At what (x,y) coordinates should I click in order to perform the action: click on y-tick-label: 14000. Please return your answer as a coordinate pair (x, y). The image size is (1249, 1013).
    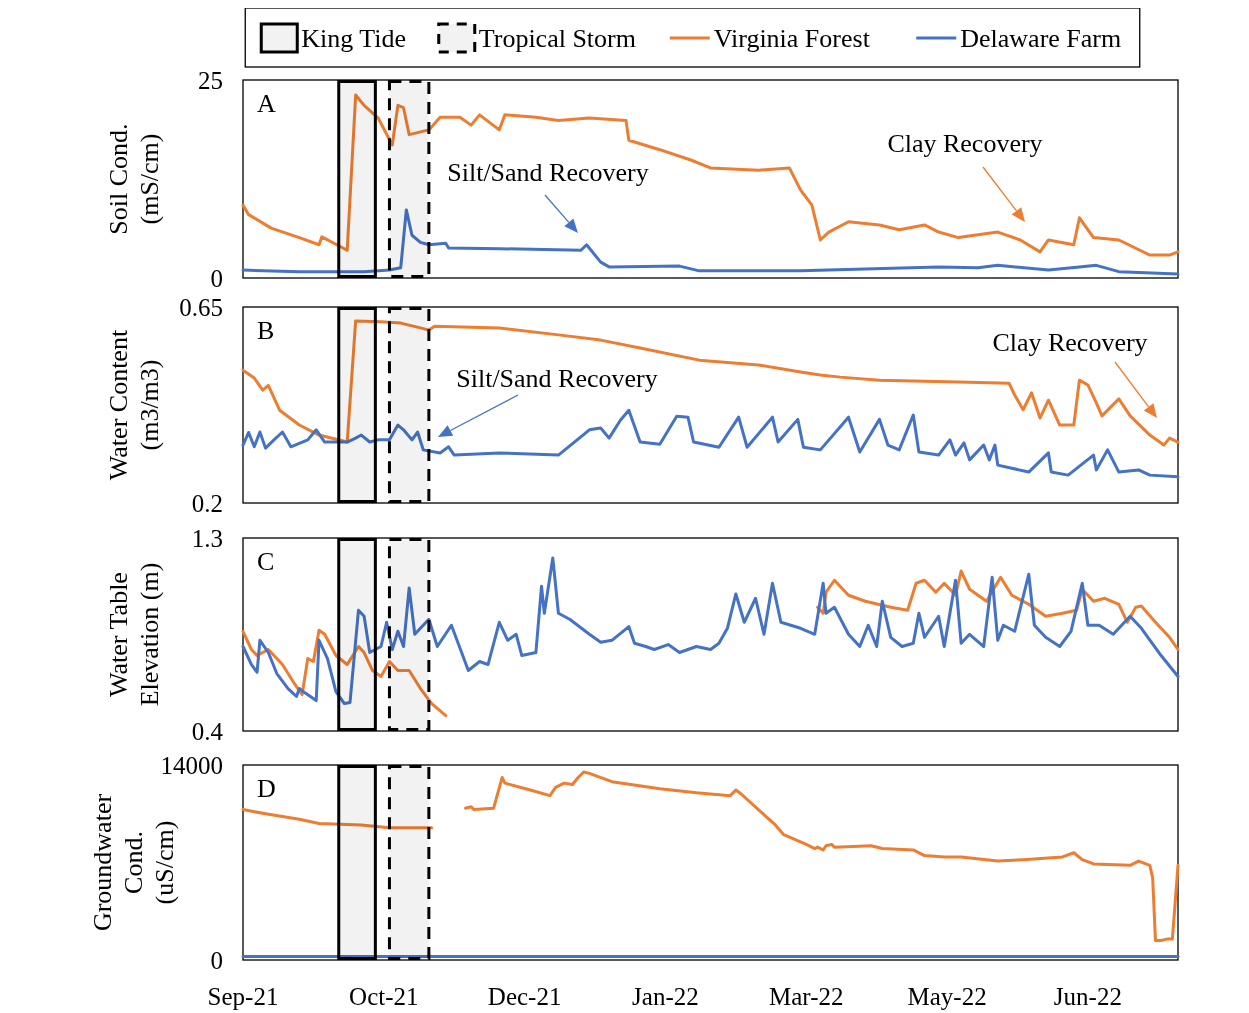
    Looking at the image, I should click on (191, 765).